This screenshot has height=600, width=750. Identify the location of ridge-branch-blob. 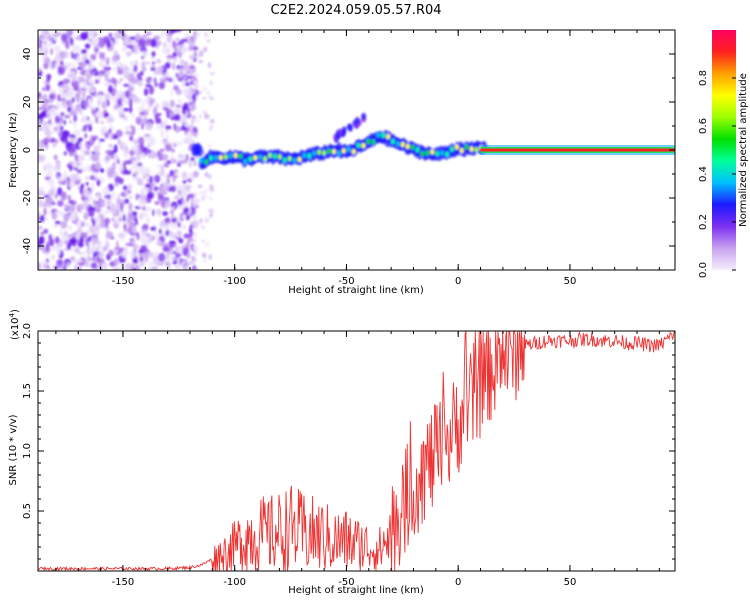
(340, 132).